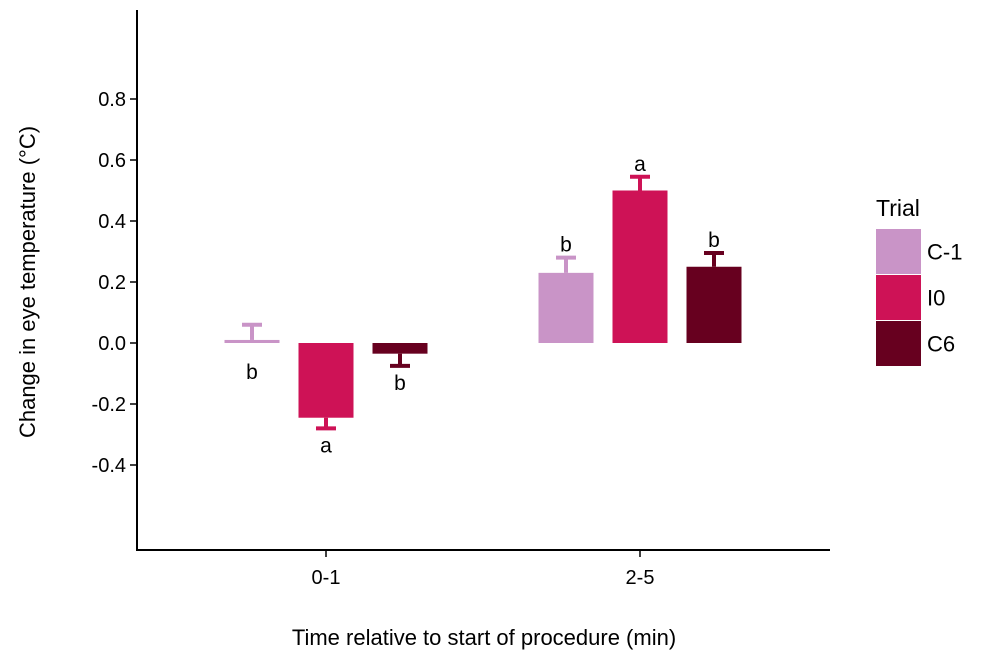 The width and height of the screenshot is (984, 653). Describe the element at coordinates (483, 569) in the screenshot. I see `x-axis-ticks: 0-1 2-5` at that location.